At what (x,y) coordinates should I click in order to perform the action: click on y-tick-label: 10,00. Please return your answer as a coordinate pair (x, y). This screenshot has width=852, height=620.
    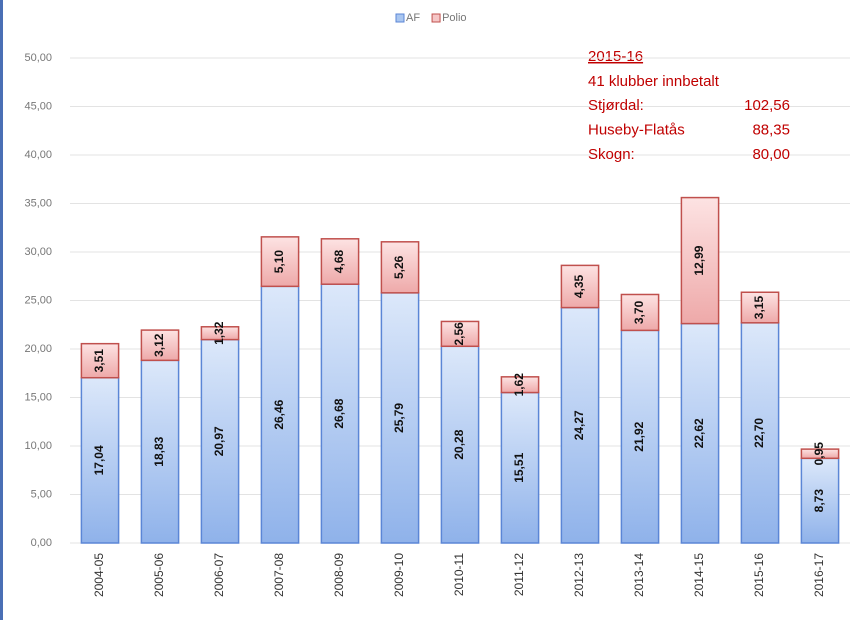
    Looking at the image, I should click on (38, 446).